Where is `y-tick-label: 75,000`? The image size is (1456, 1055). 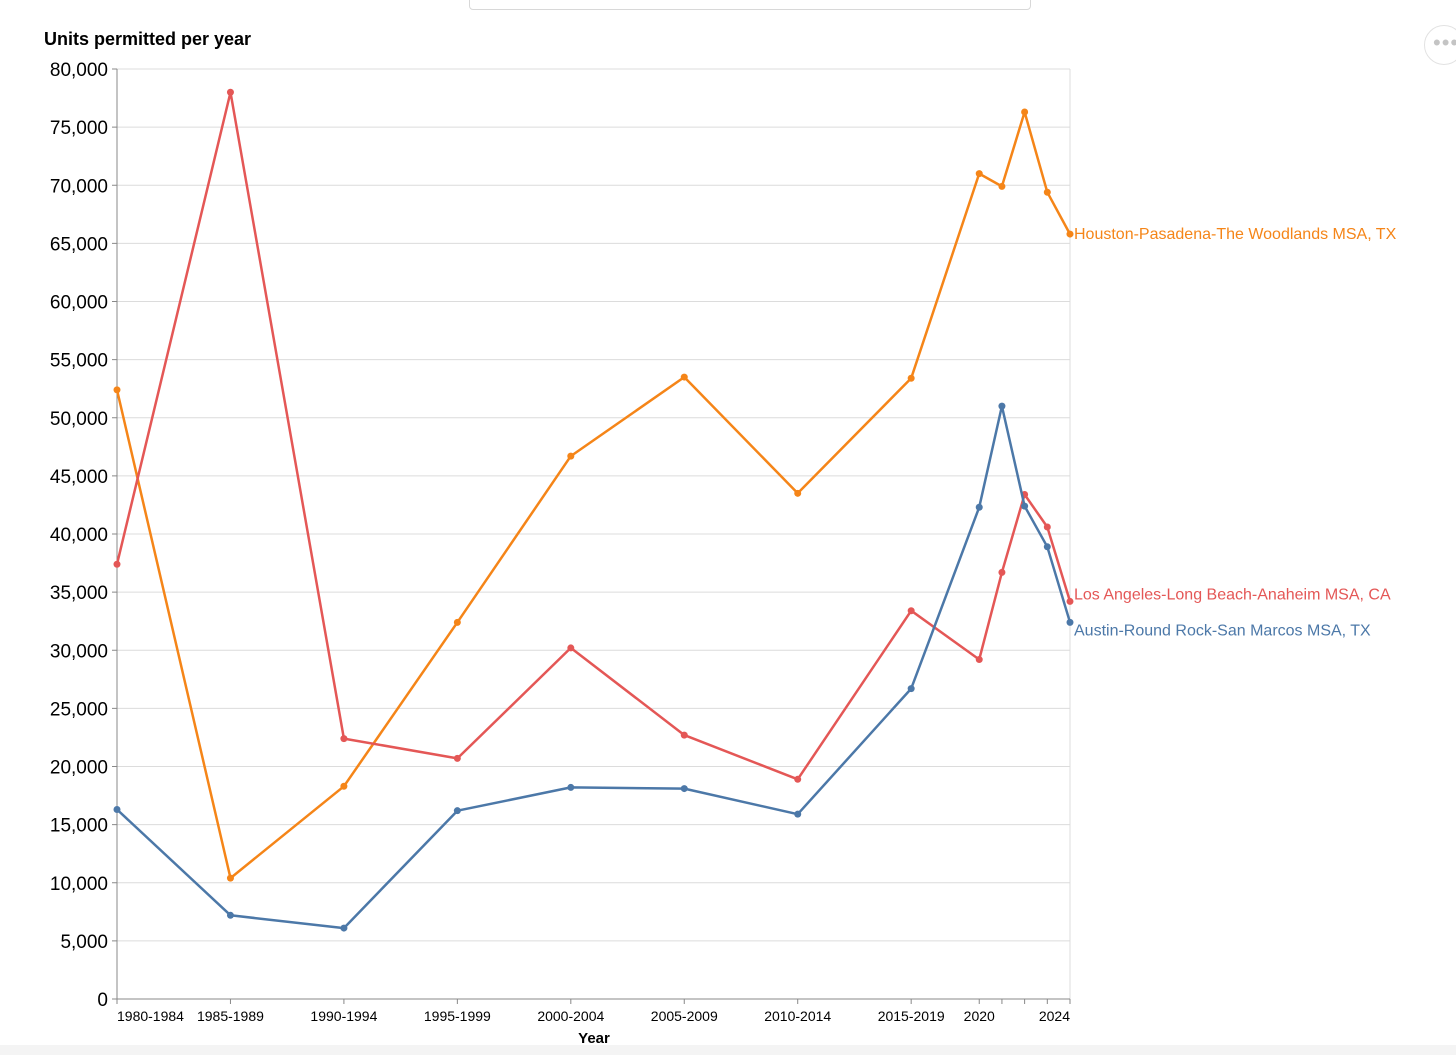
y-tick-label: 75,000 is located at coordinates (79, 128).